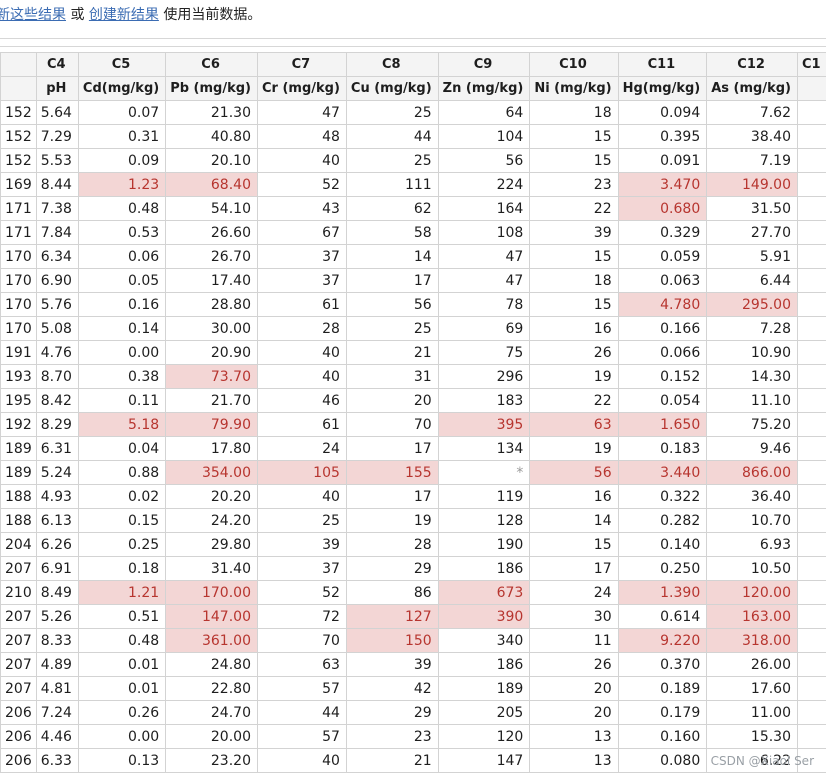 This screenshot has width=826, height=776. Describe the element at coordinates (18, 472) in the screenshot. I see `row-id-cell: 189` at that location.